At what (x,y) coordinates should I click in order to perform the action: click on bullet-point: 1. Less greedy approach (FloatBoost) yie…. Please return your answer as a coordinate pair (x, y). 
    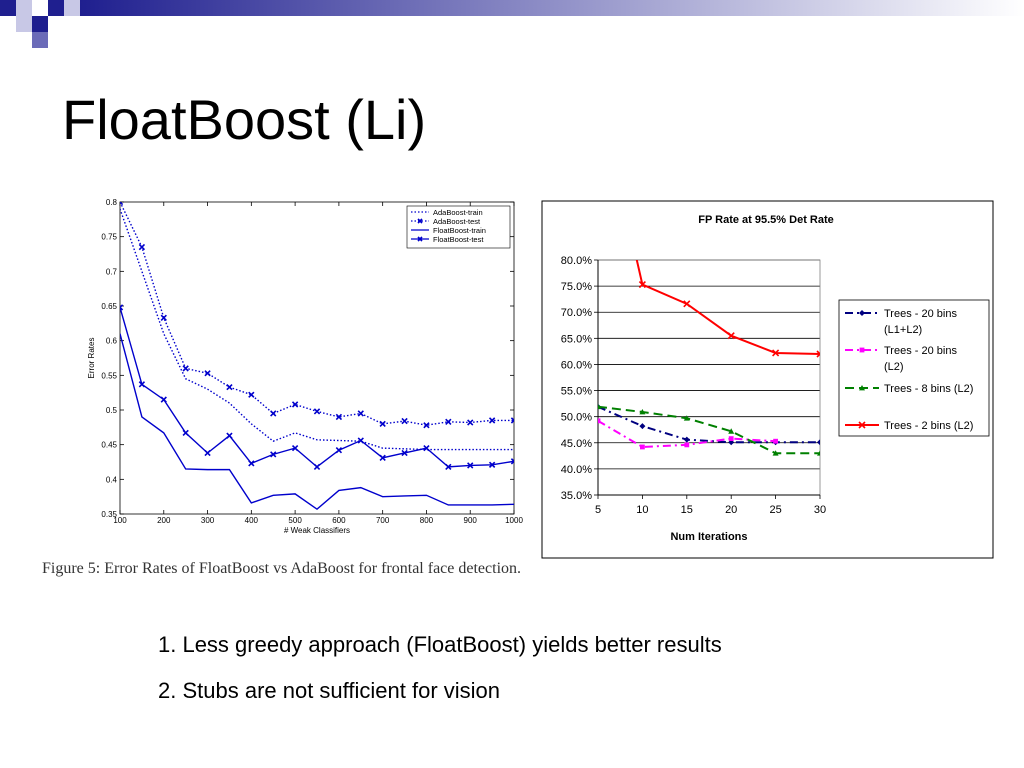
    Looking at the image, I should click on (440, 644).